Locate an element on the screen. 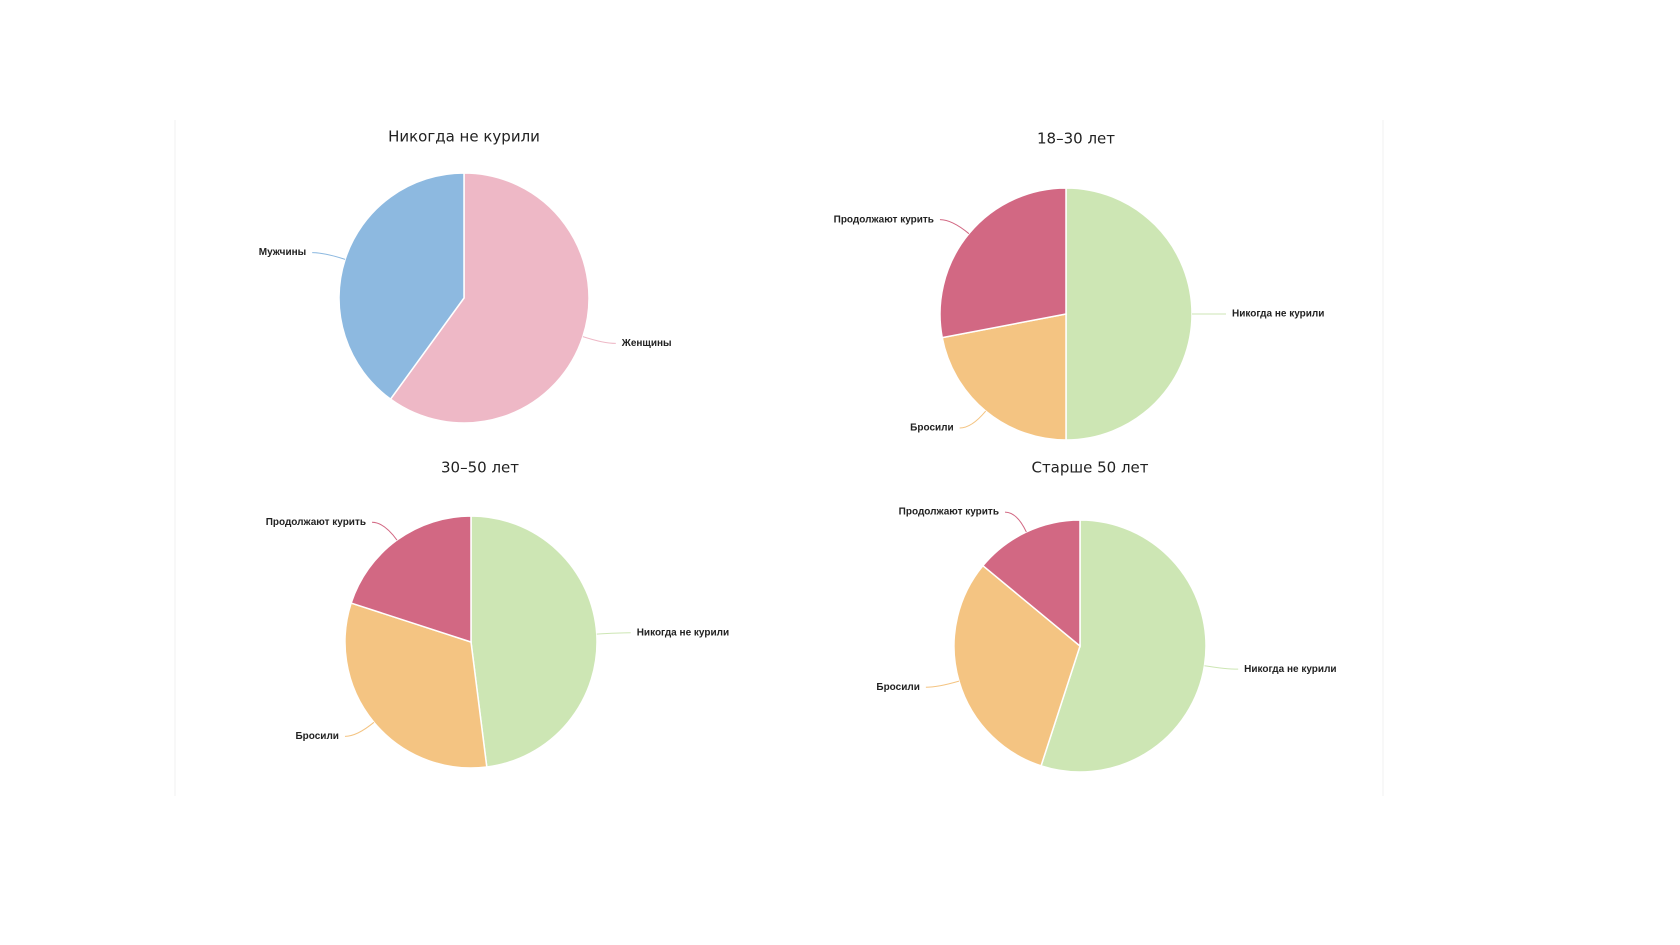 This screenshot has width=1680, height=945. slice-label: Женщины is located at coordinates (646, 343).